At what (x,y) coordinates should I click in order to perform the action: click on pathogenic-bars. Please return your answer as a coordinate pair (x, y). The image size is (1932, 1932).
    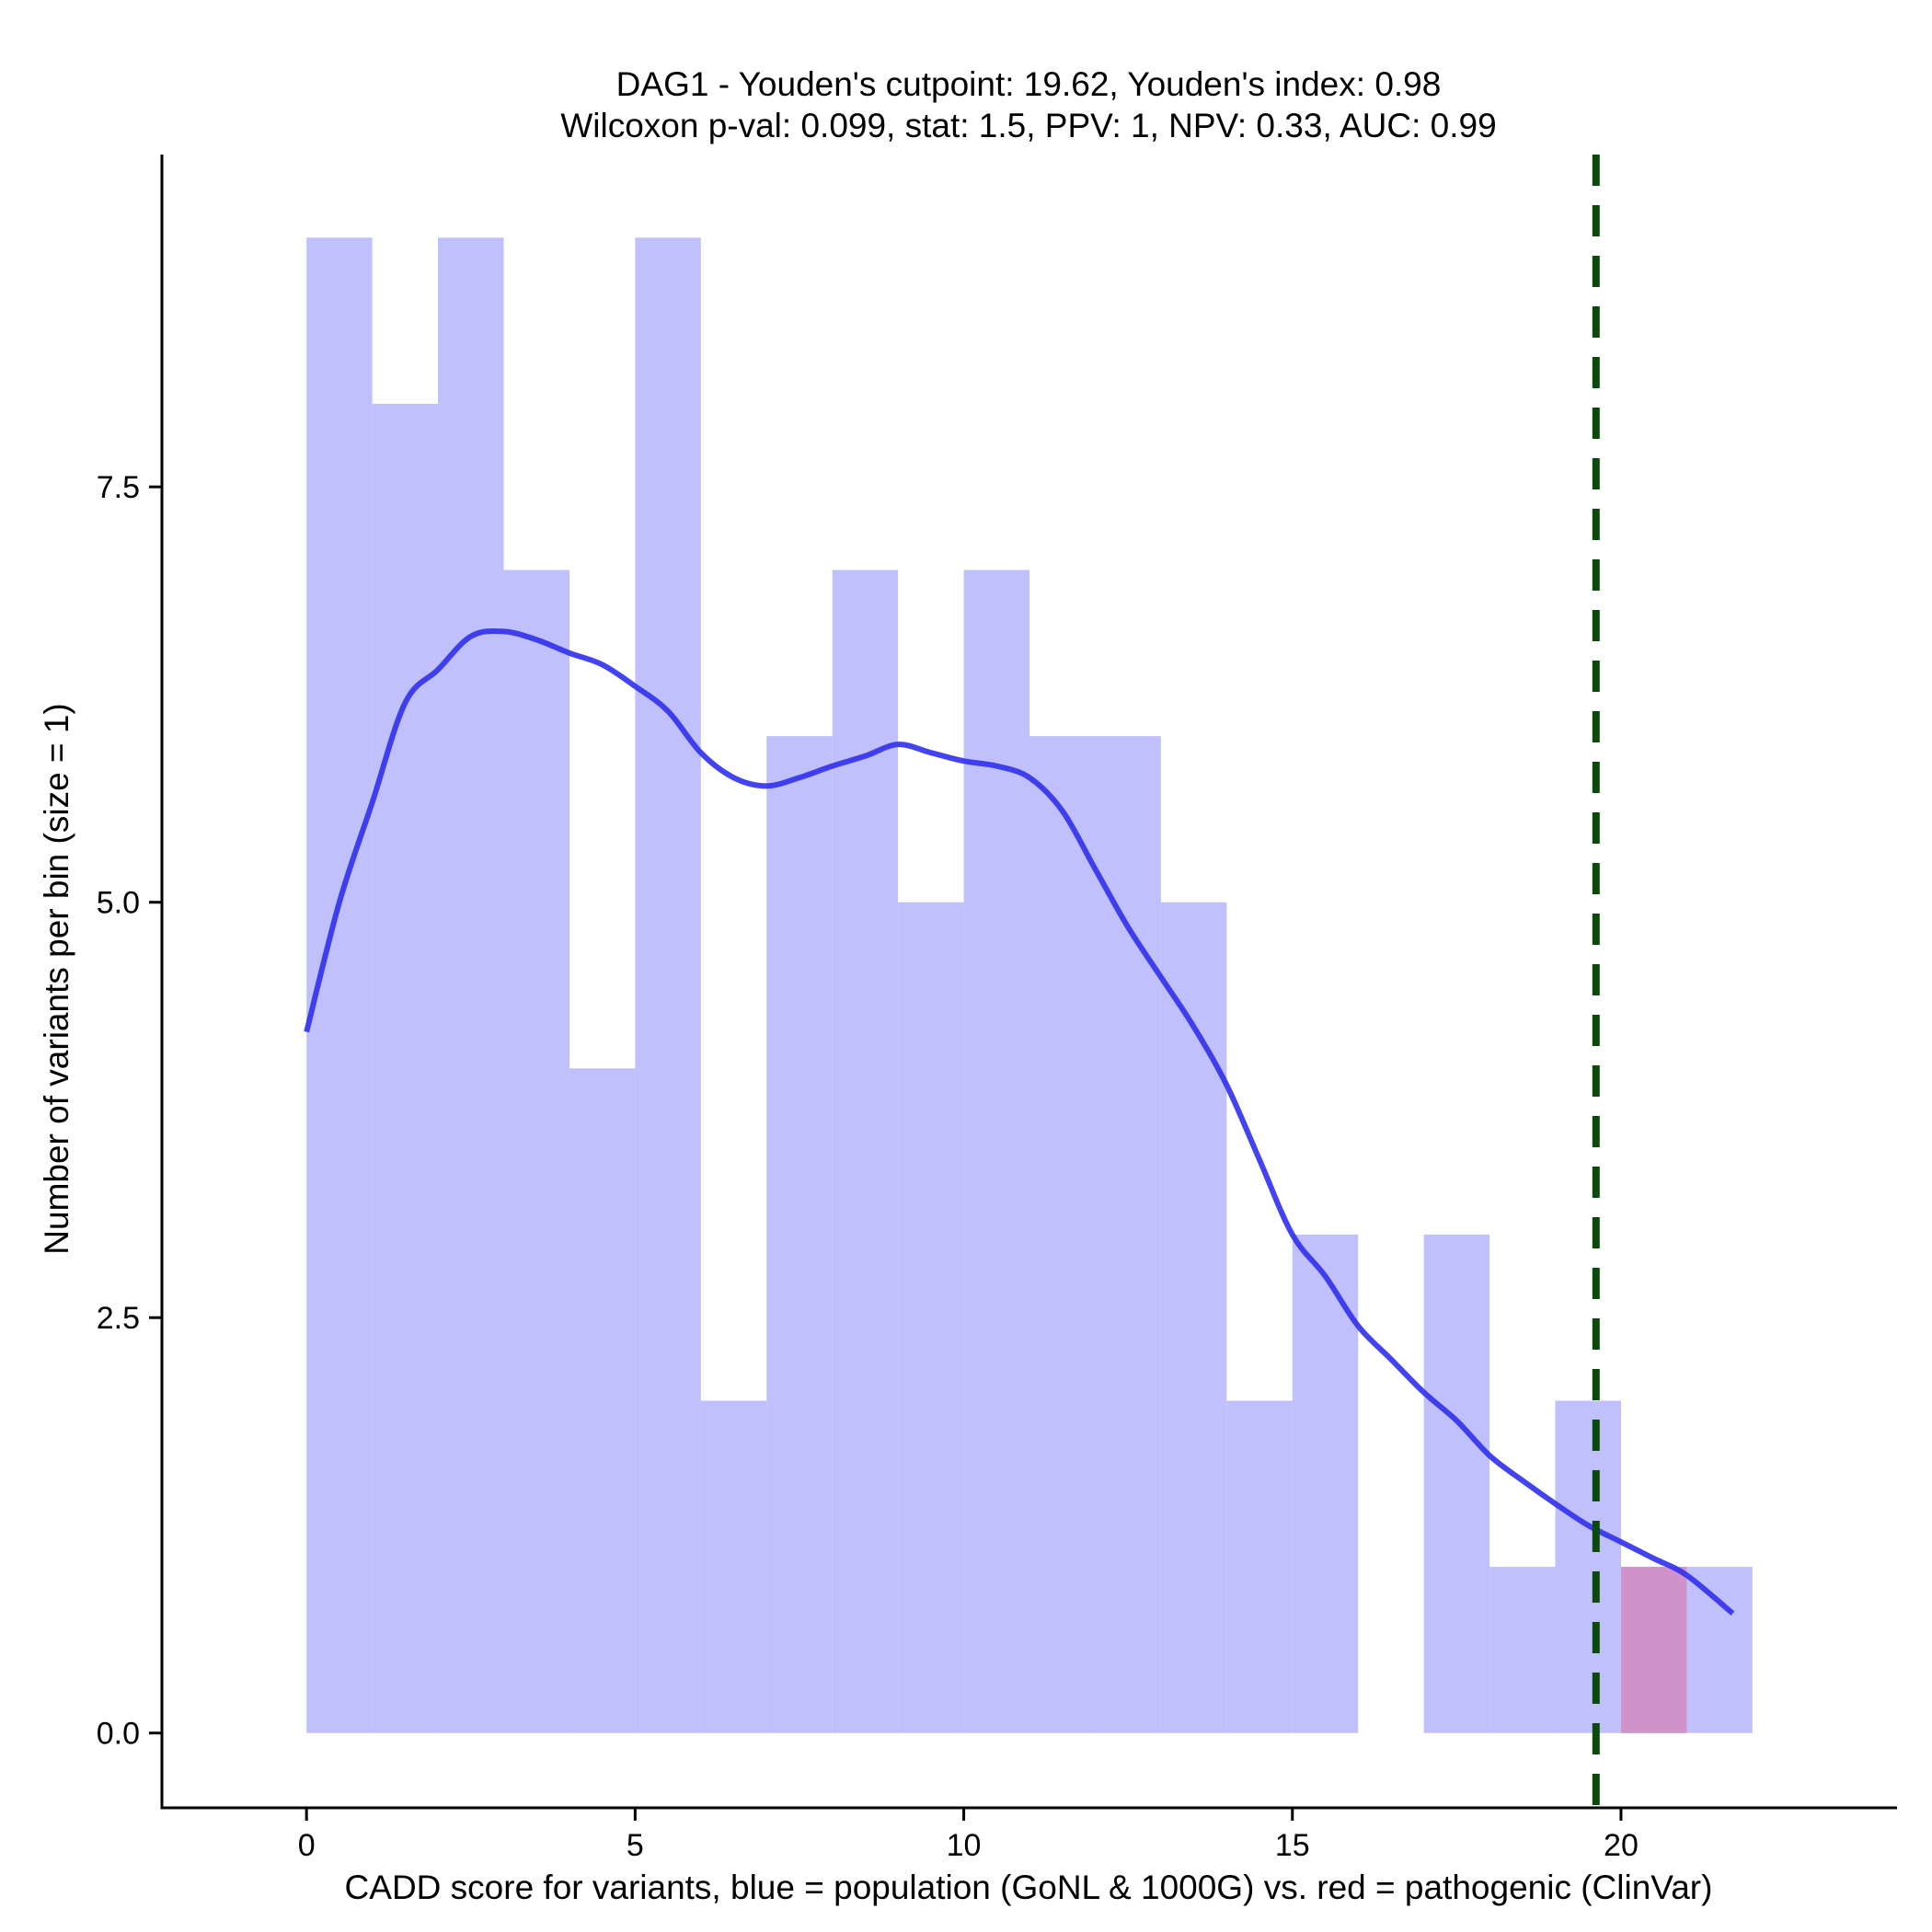
    Looking at the image, I should click on (1653, 1650).